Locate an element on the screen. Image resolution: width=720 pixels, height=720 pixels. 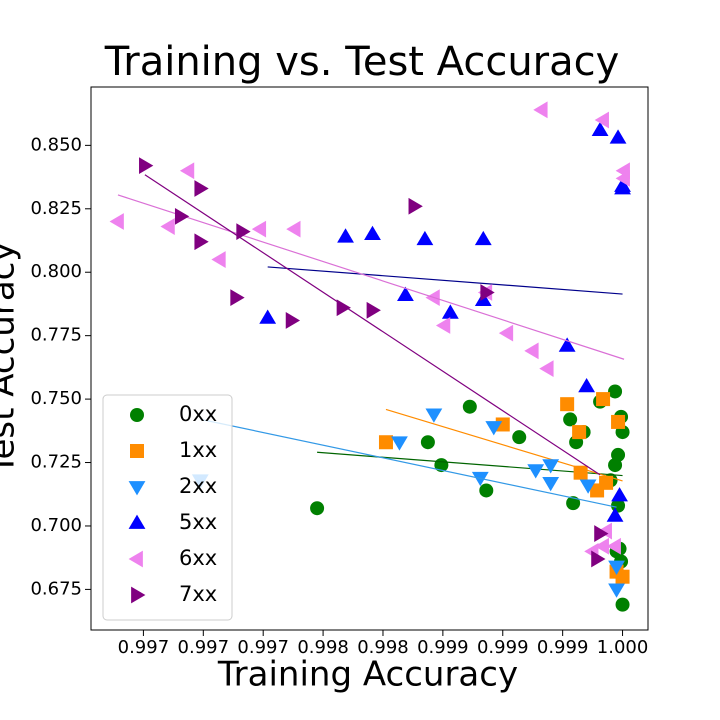
y-tick-label: 0.725 is located at coordinates (56, 462).